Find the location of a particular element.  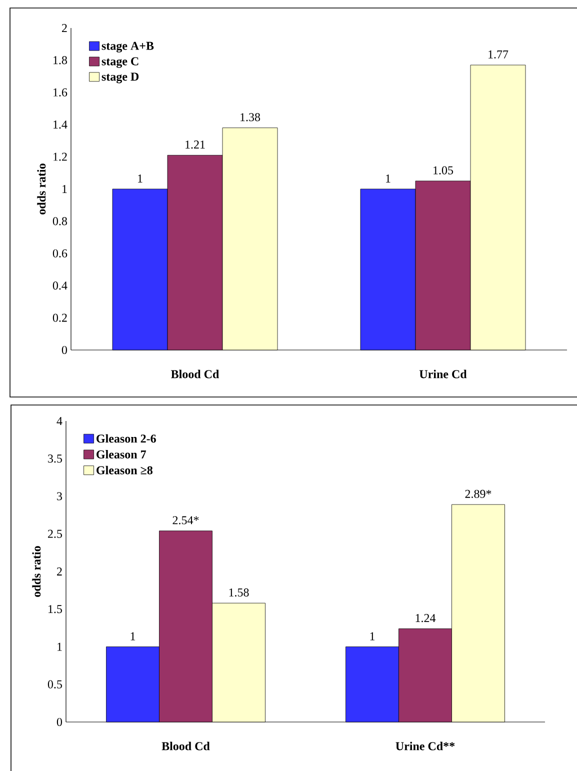

data-label: 1.58 is located at coordinates (239, 592).